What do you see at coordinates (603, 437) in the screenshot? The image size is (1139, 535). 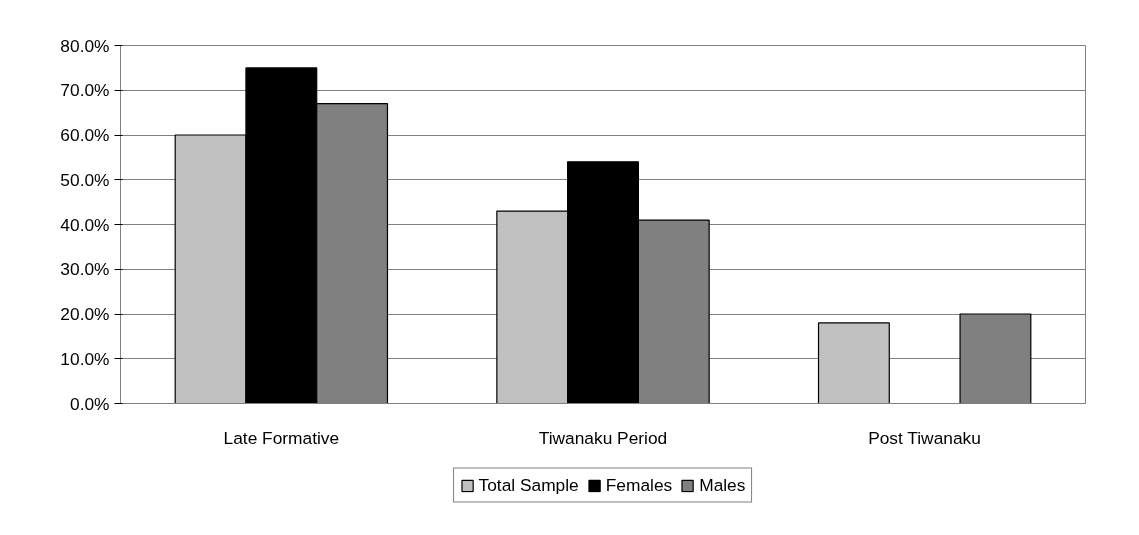 I see `x-tick-label: Tiwanaku Period` at bounding box center [603, 437].